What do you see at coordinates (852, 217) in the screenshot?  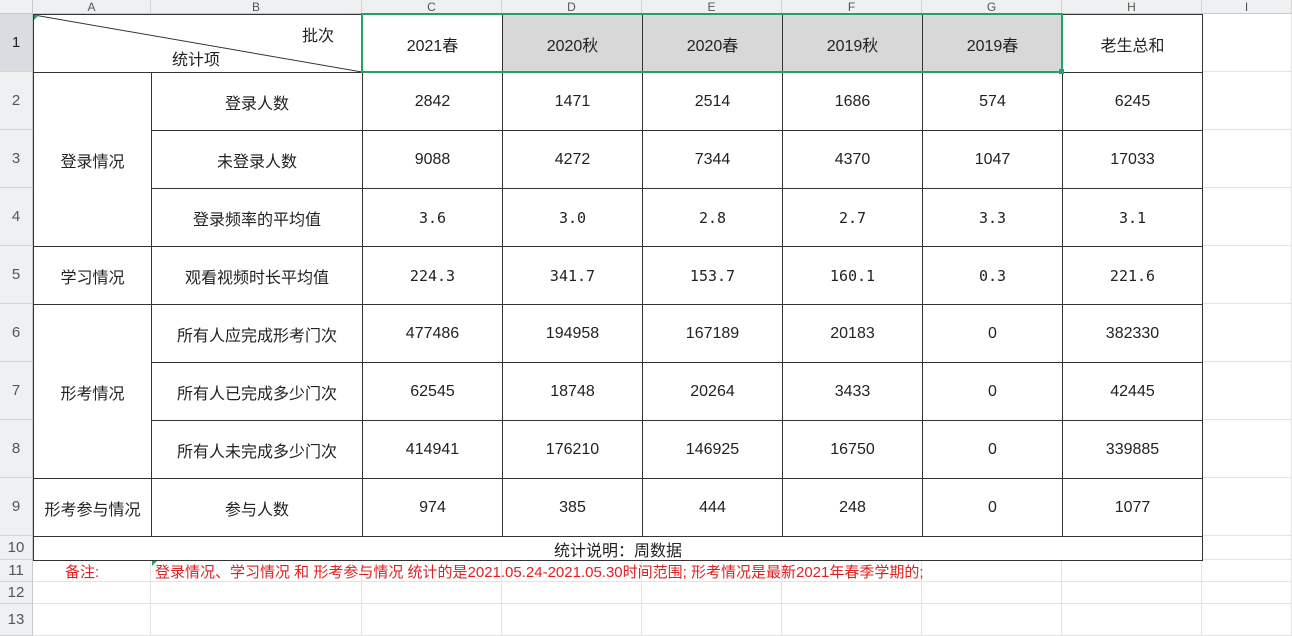 I see `data-cell: 2.7` at bounding box center [852, 217].